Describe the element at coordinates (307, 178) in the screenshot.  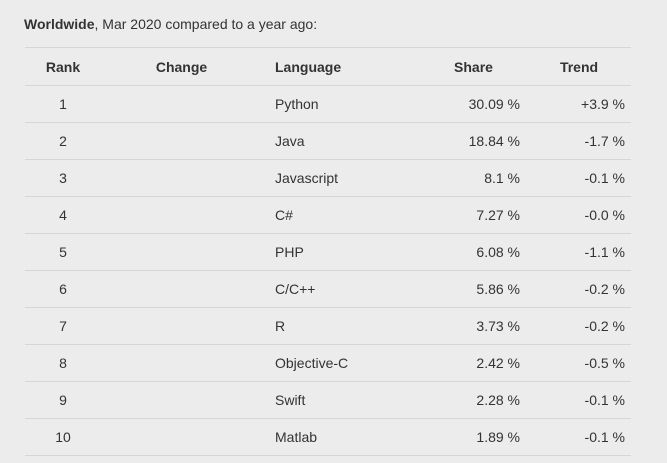
I see `cell-language: Javascript` at that location.